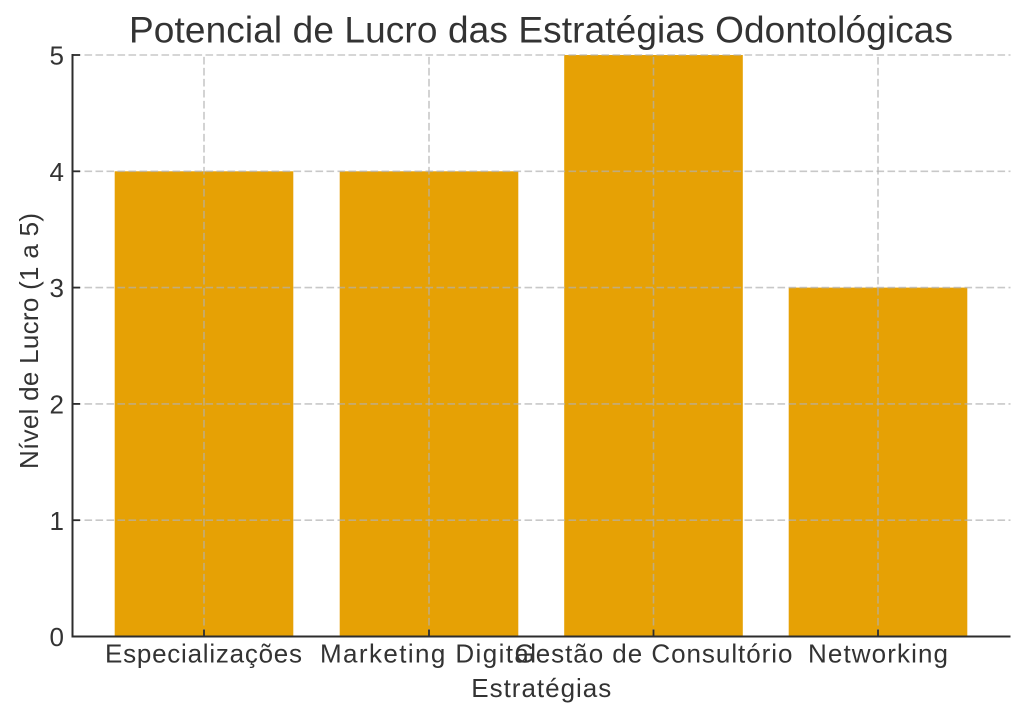  What do you see at coordinates (57, 637) in the screenshot?
I see `svg-text: 0` at bounding box center [57, 637].